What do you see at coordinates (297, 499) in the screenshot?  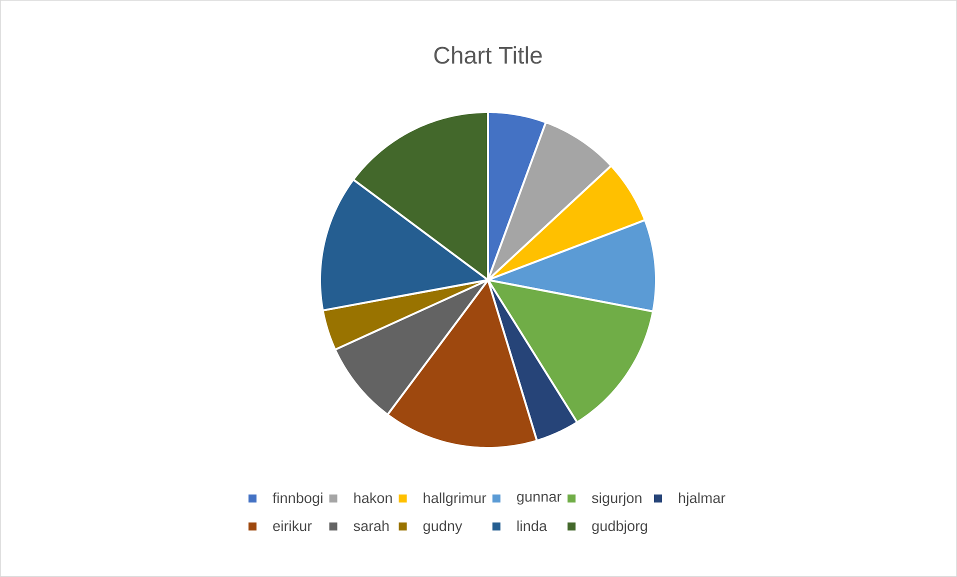 I see `legend-label: finnbogi` at bounding box center [297, 499].